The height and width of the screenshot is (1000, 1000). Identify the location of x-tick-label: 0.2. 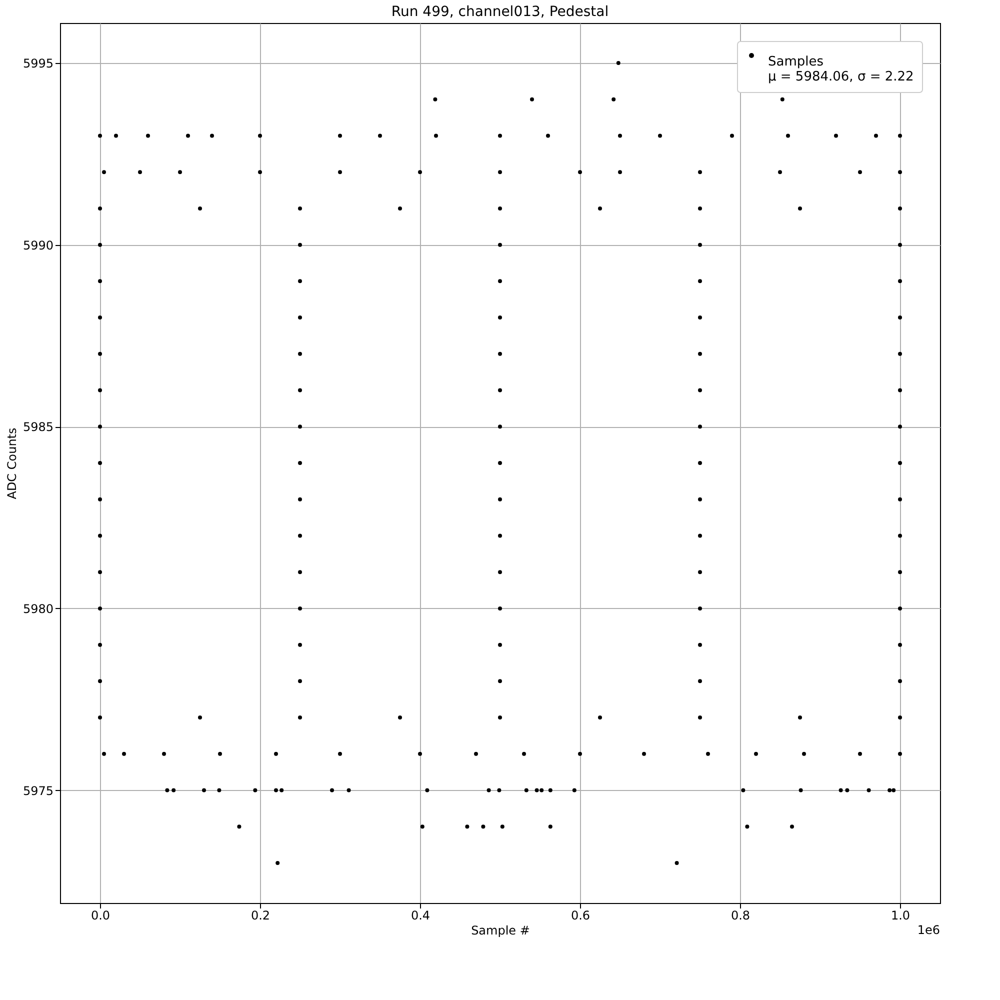
(260, 915).